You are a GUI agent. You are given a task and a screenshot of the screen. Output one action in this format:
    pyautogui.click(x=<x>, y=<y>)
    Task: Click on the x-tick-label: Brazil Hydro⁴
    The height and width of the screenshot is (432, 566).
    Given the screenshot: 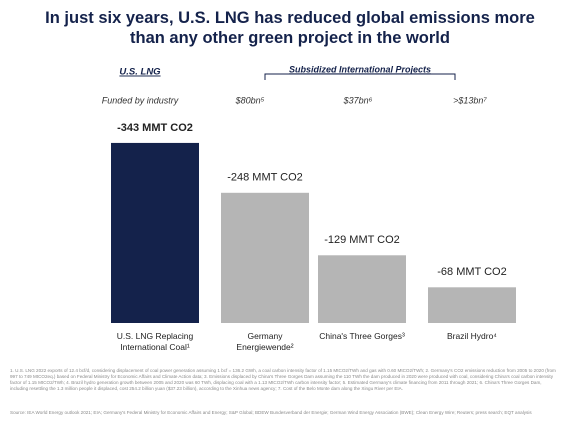 What is the action you would take?
    pyautogui.click(x=472, y=336)
    